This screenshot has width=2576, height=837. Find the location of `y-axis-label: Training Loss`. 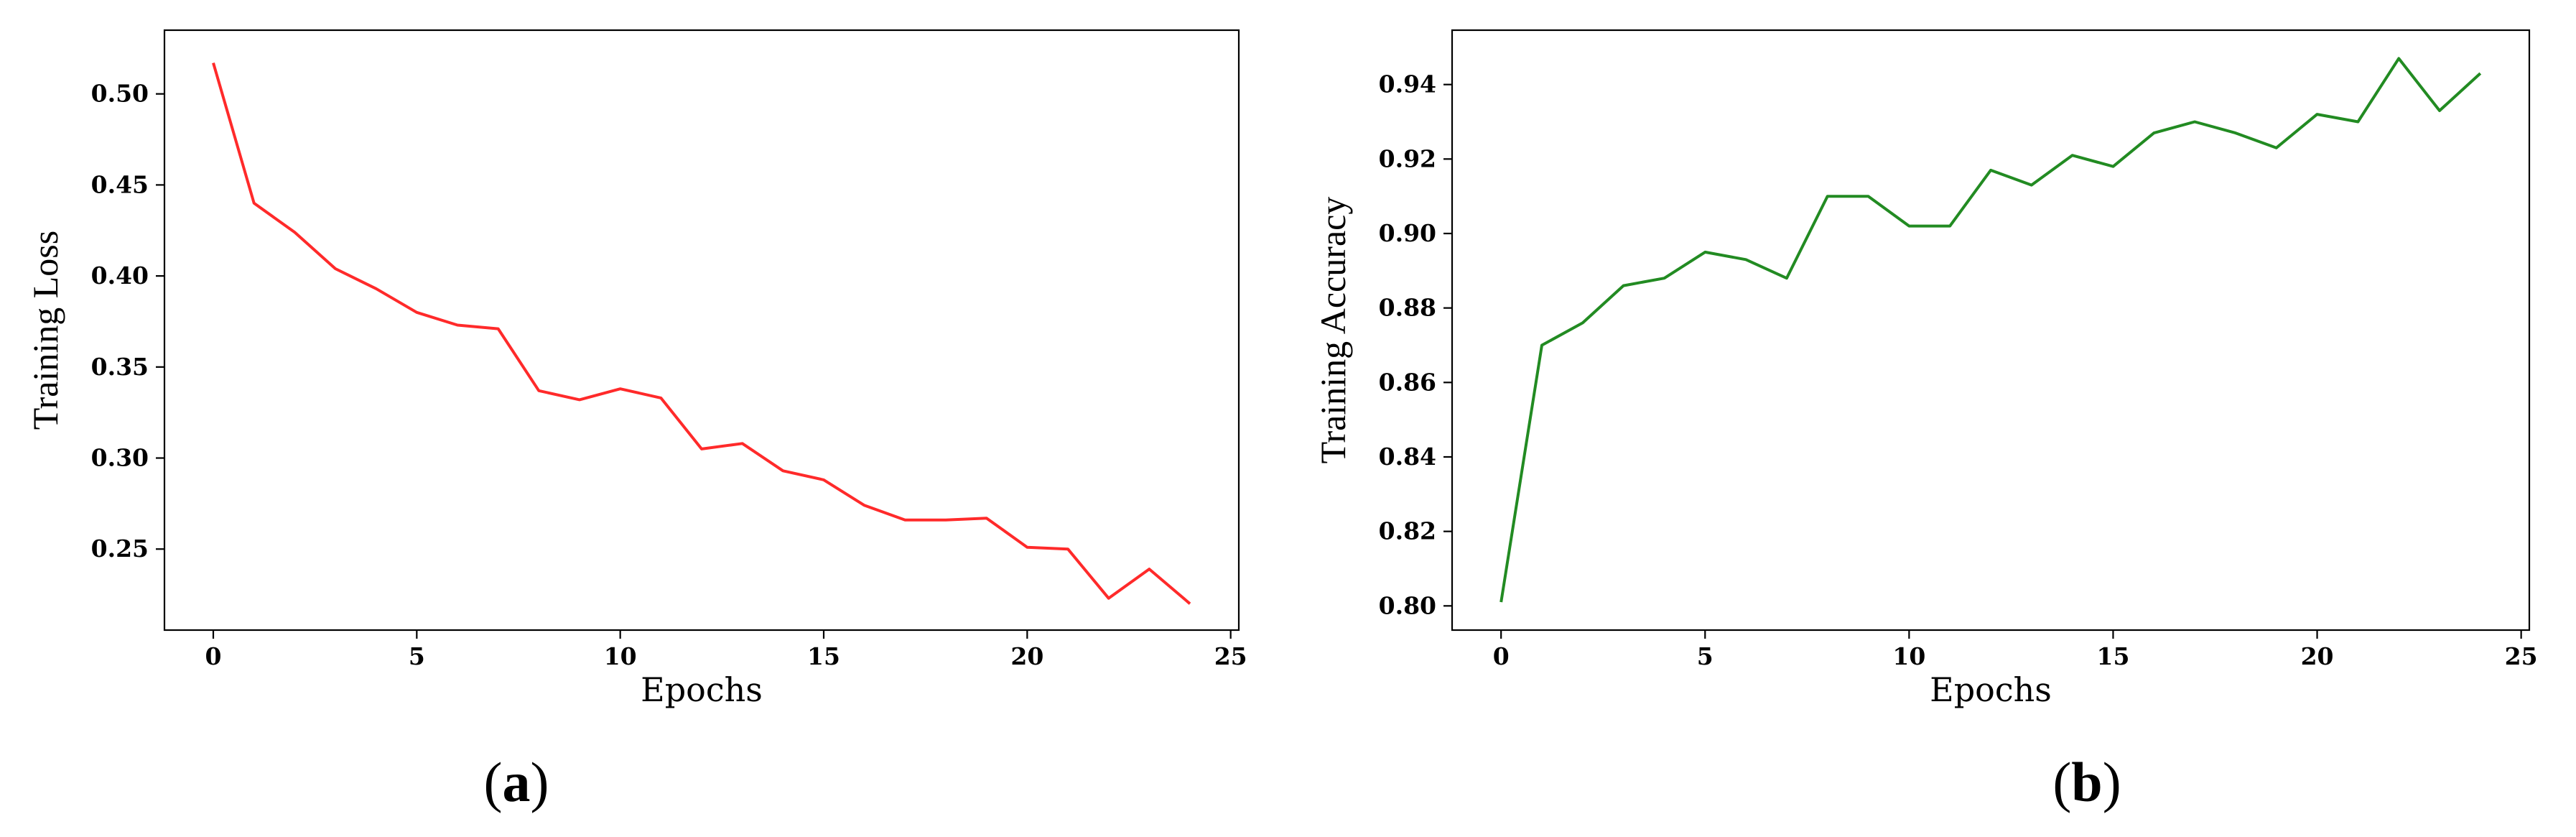

y-axis-label: Training Loss is located at coordinates (45, 330).